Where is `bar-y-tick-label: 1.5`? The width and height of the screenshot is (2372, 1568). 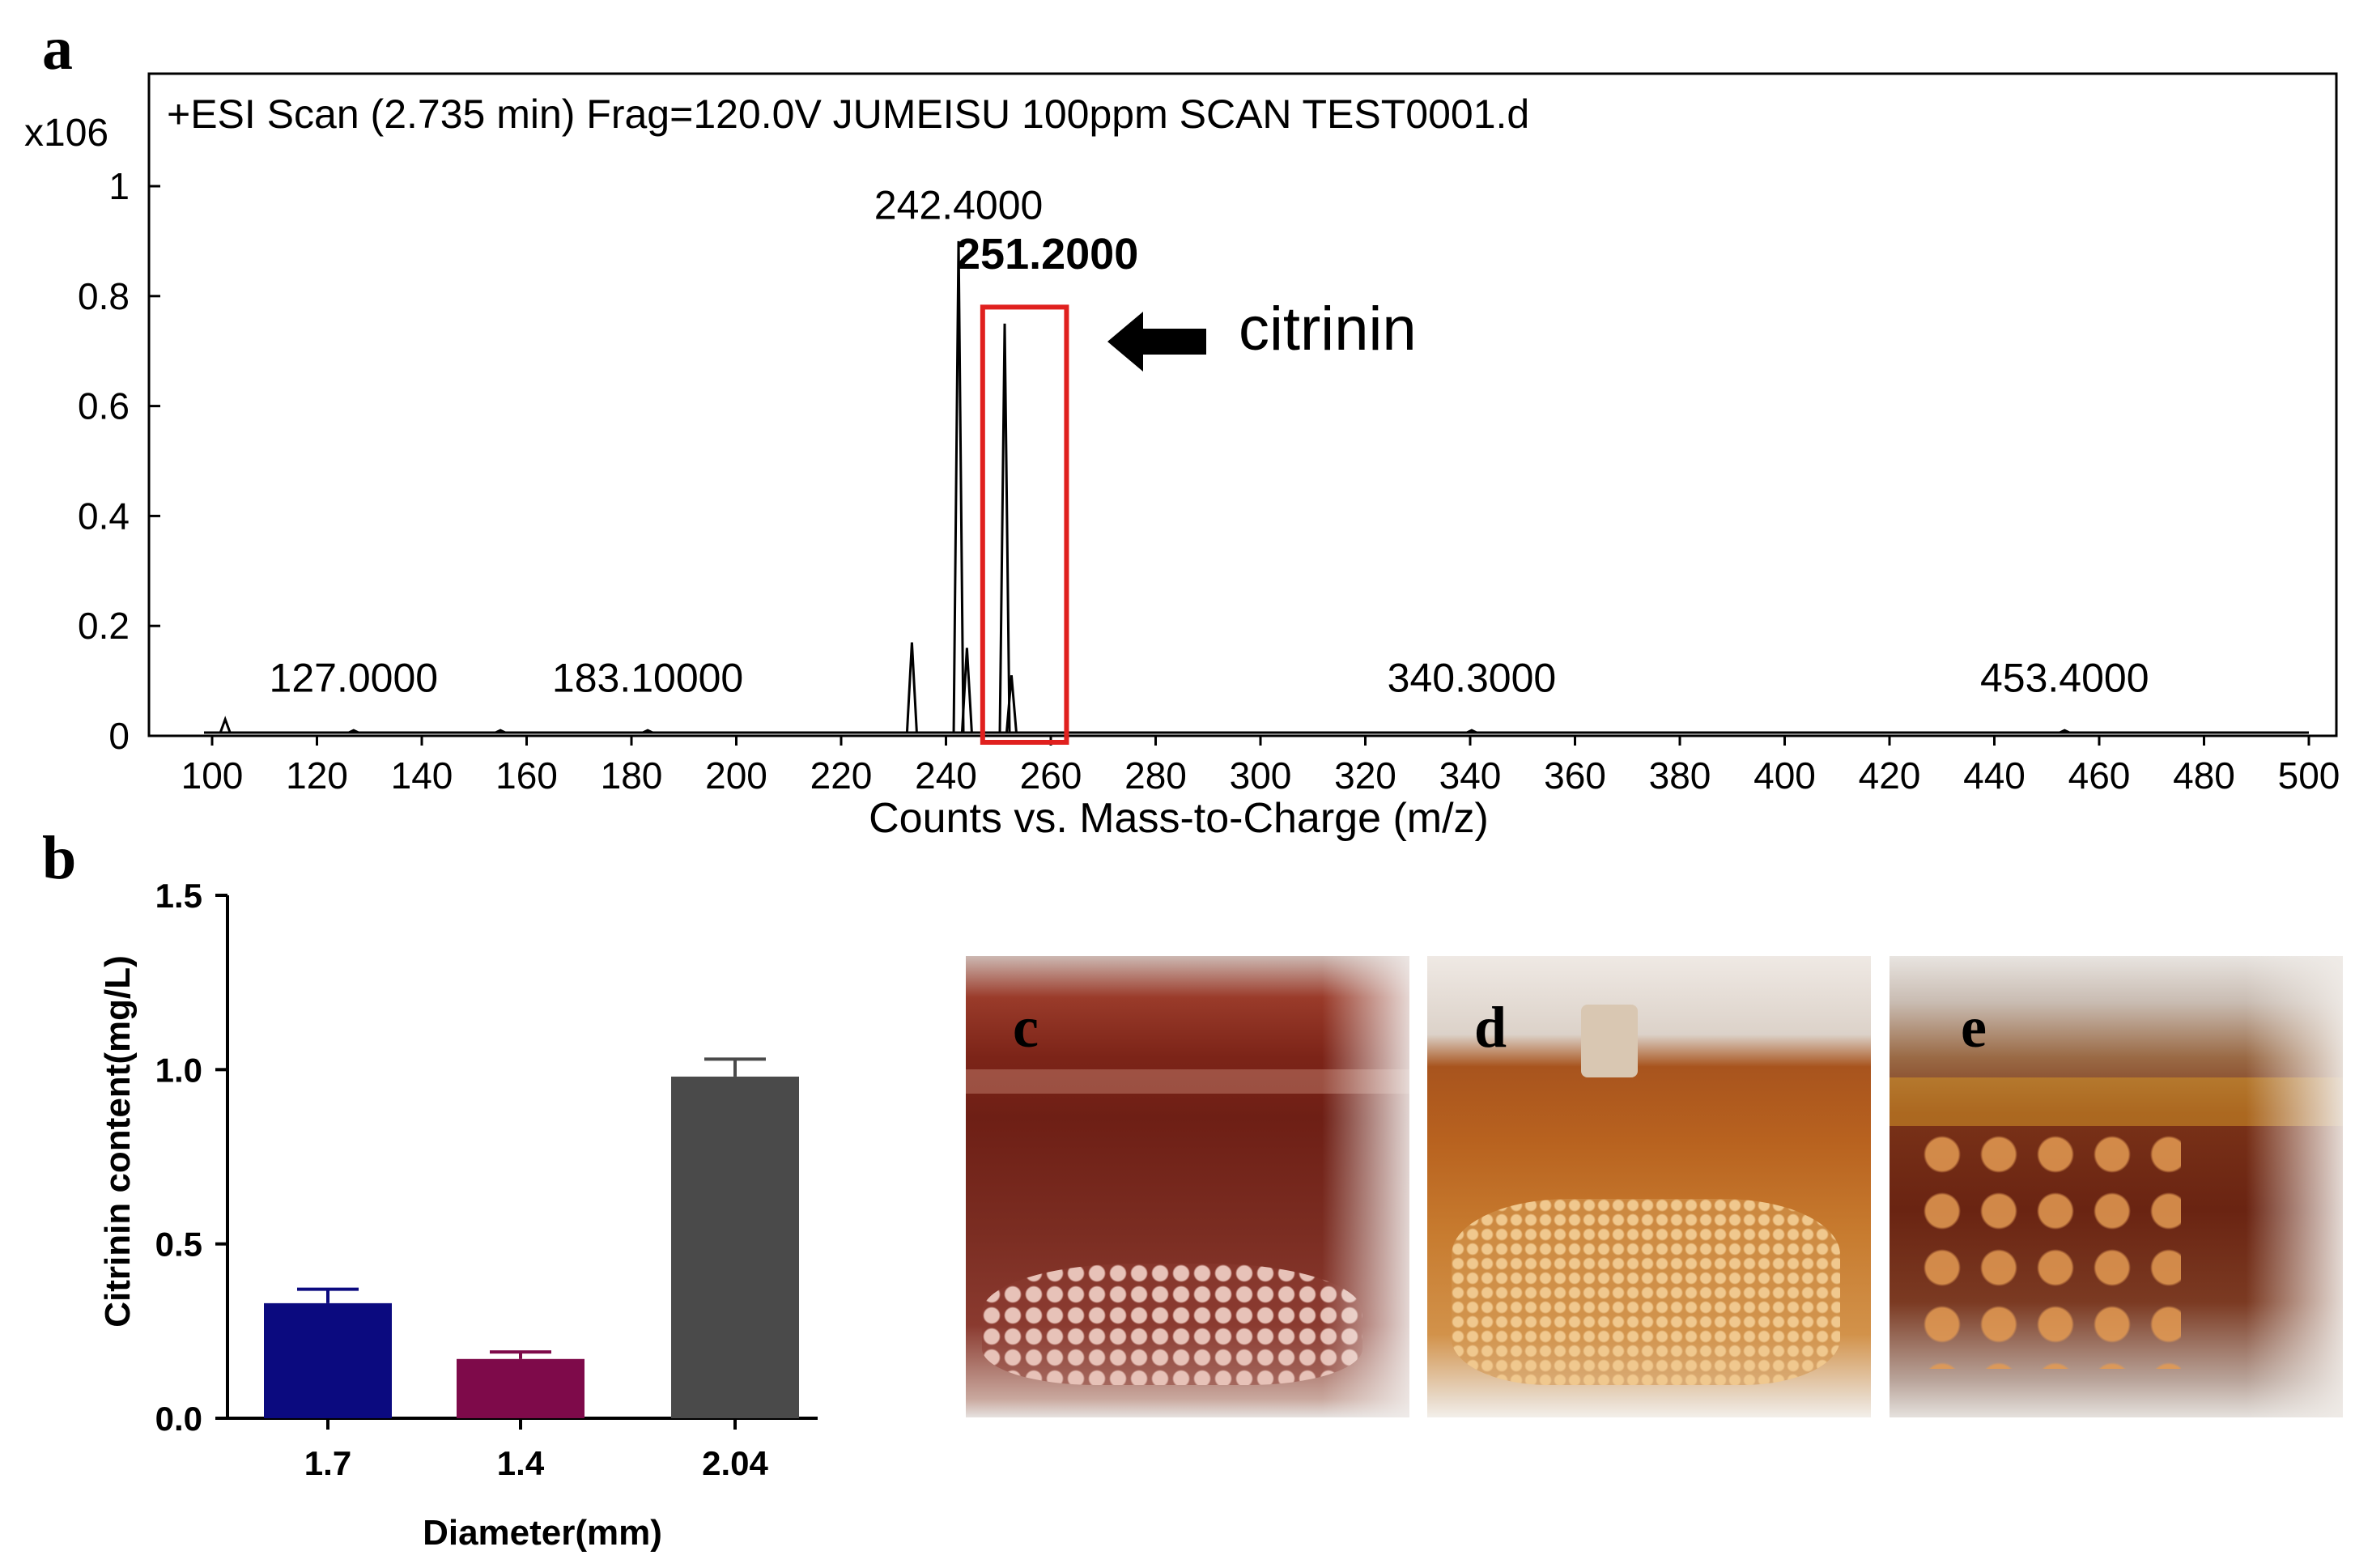
bar-y-tick-label: 1.5 is located at coordinates (178, 896).